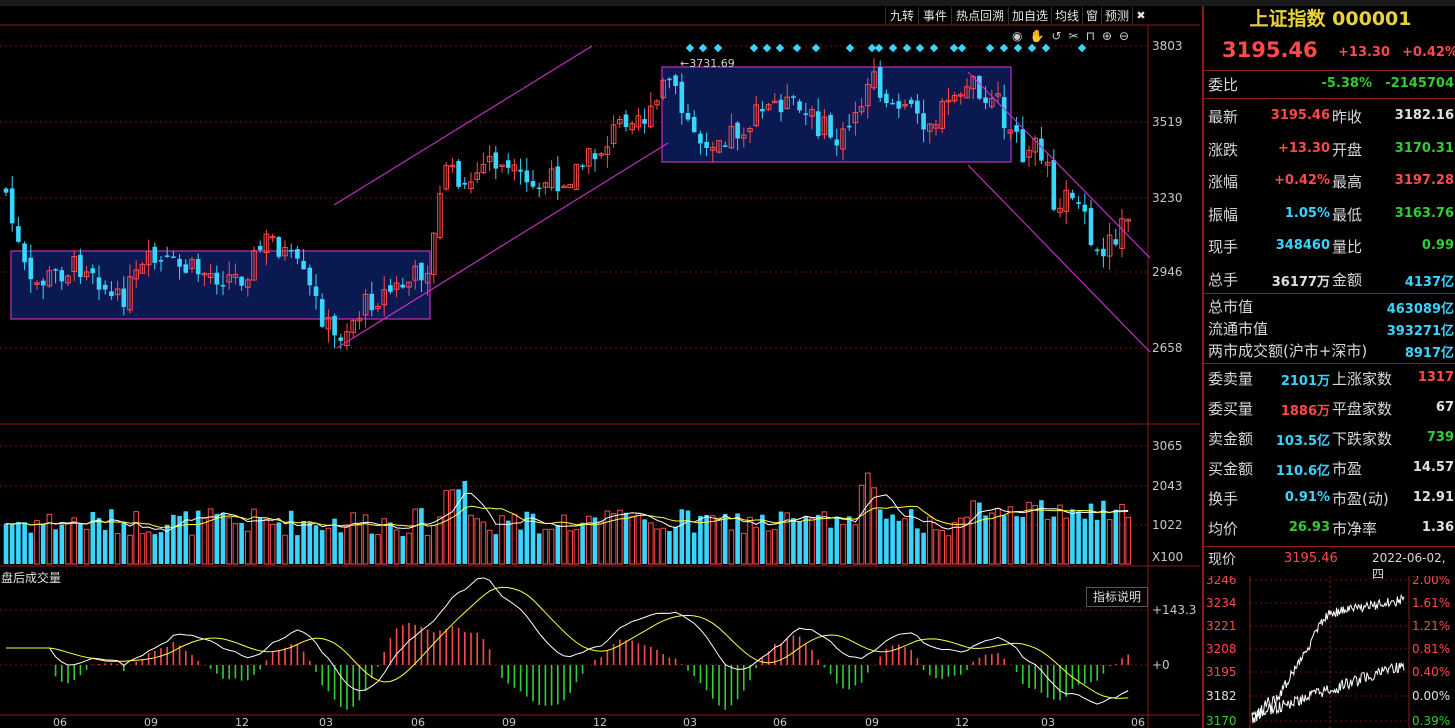 The width and height of the screenshot is (1455, 728). I want to click on quote-label: 总手, so click(1223, 279).